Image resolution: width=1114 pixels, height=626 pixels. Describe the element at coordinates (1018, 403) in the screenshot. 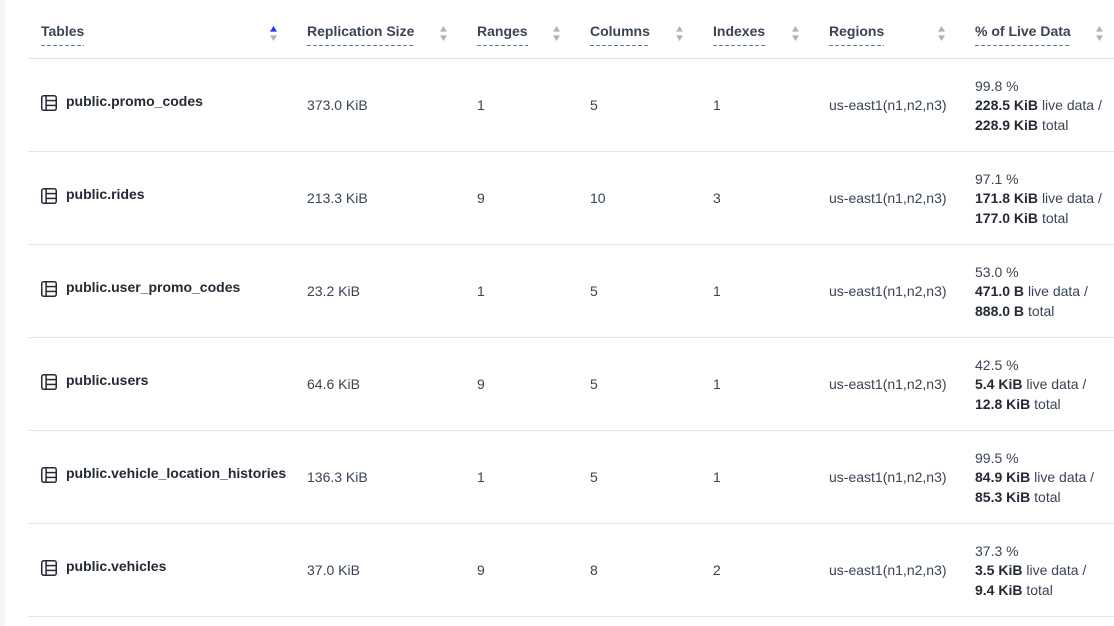

I see `total-data-size: 12.8 KiB total` at that location.